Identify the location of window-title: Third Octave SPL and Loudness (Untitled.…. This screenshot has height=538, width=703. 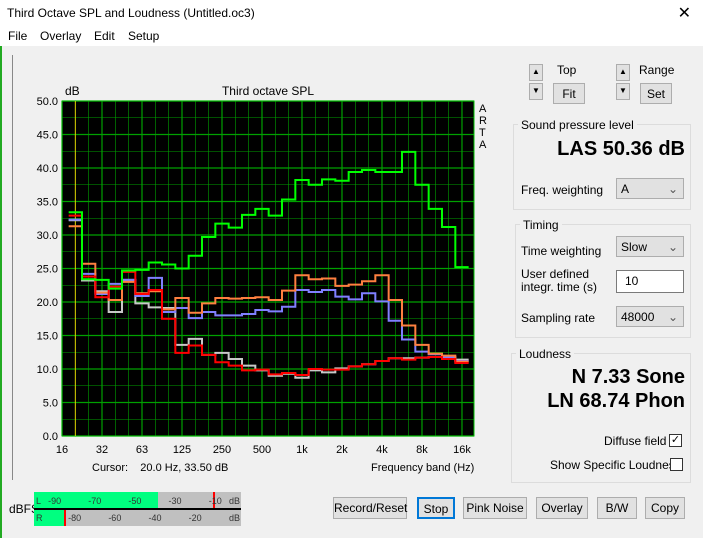
(131, 13).